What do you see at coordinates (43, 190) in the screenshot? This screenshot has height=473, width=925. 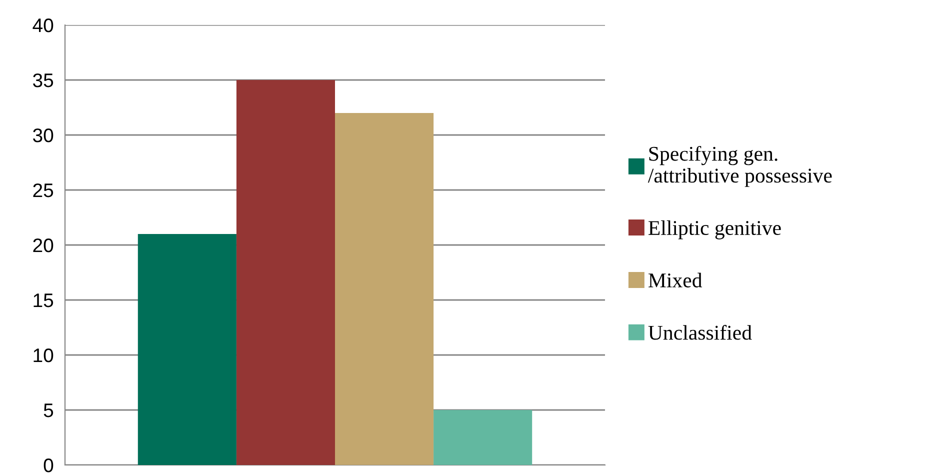 I see `y-tick-label: 25` at bounding box center [43, 190].